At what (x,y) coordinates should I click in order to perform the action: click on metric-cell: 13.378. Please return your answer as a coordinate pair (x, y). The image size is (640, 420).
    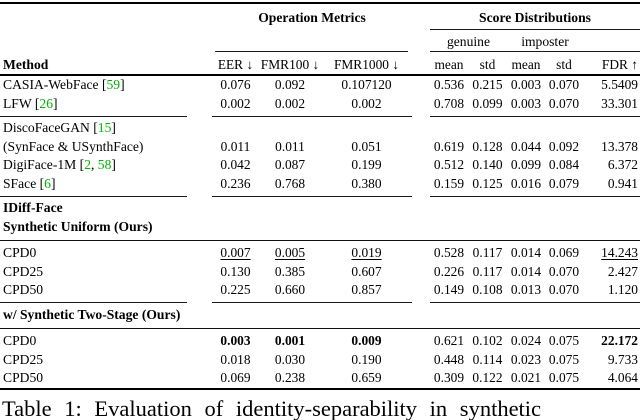
    Looking at the image, I should click on (619, 146).